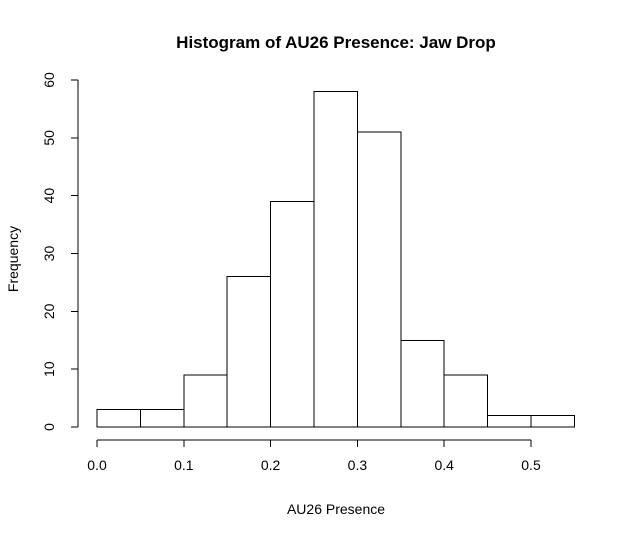  What do you see at coordinates (49, 138) in the screenshot?
I see `y-tick-label: 50` at bounding box center [49, 138].